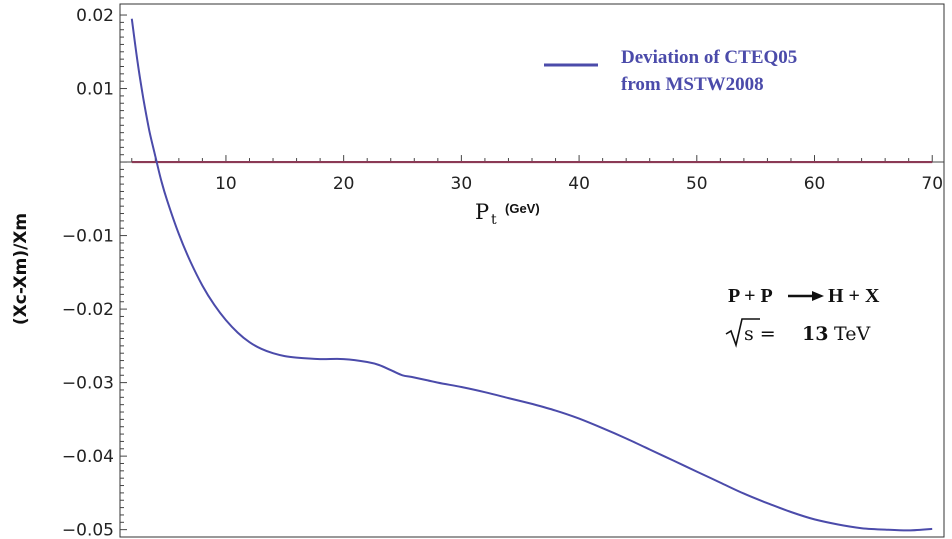  I want to click on y-axis-label: (Xc-Xm)/Xm, so click(21, 269).